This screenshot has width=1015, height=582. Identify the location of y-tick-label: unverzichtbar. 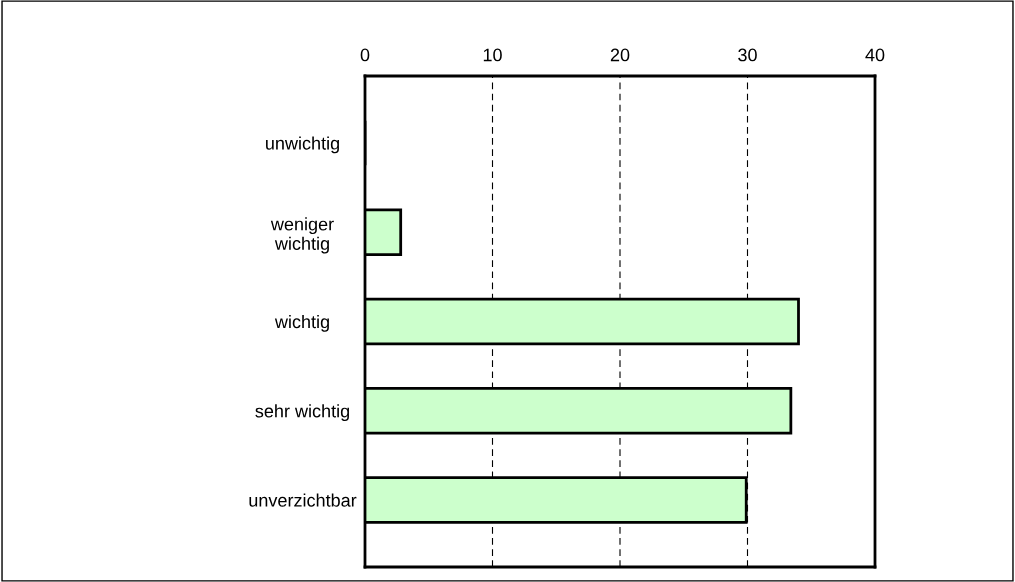
(303, 500).